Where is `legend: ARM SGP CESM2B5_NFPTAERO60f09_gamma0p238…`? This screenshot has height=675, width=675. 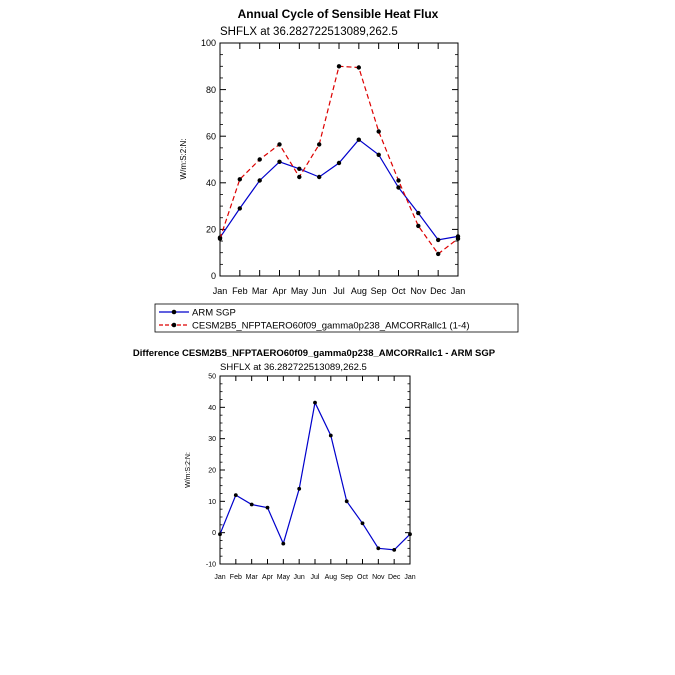 legend: ARM SGP CESM2B5_NFPTAERO60f09_gamma0p238… is located at coordinates (336, 318).